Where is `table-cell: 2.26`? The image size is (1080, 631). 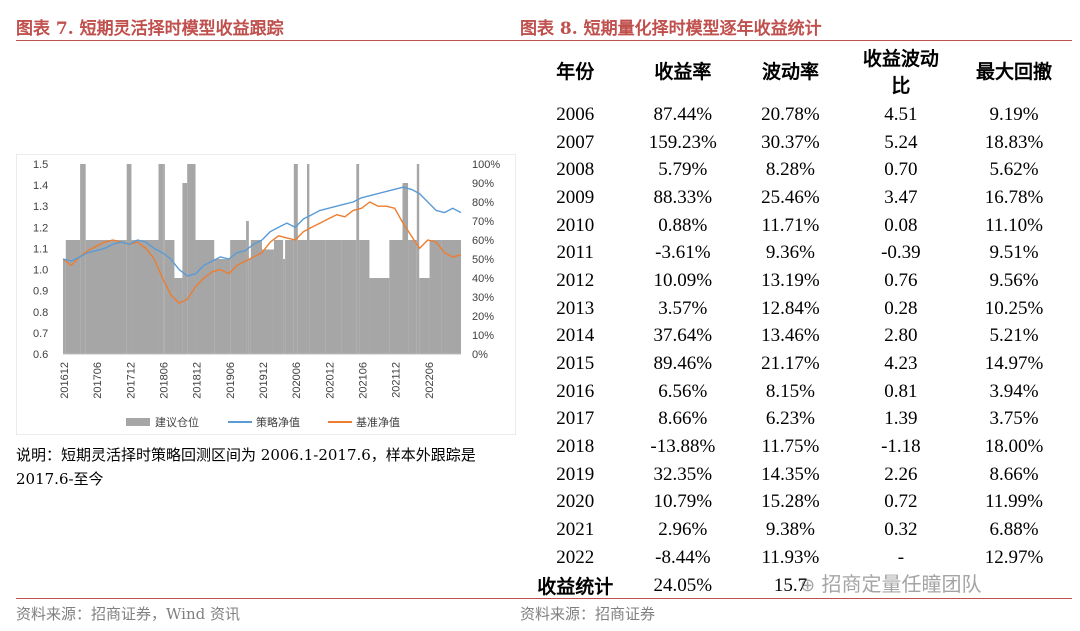
table-cell: 2.26 is located at coordinates (901, 474).